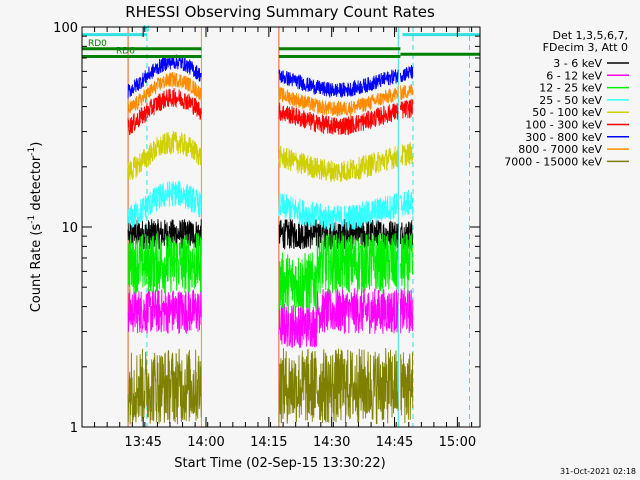 The width and height of the screenshot is (640, 480). What do you see at coordinates (590, 35) in the screenshot?
I see `legend-header-line-1: Det 1,3,5,6,7,` at bounding box center [590, 35].